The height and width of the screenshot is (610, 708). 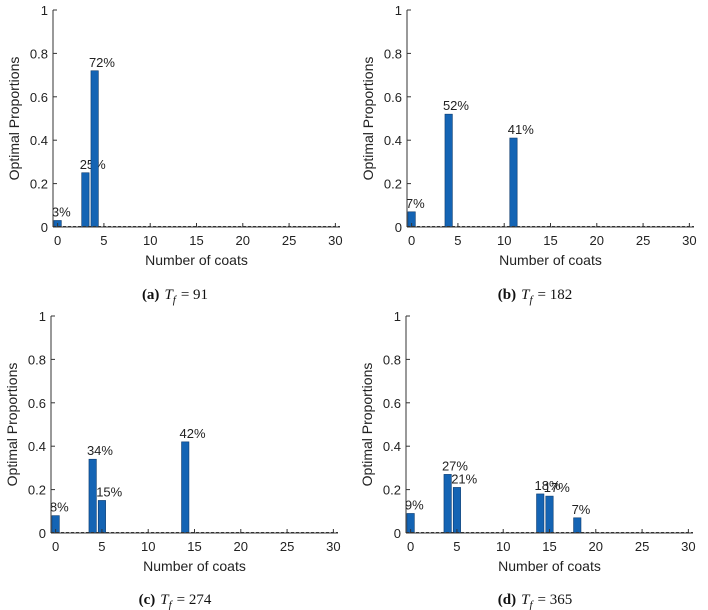 I want to click on data-label: 15%, so click(x=109, y=491).